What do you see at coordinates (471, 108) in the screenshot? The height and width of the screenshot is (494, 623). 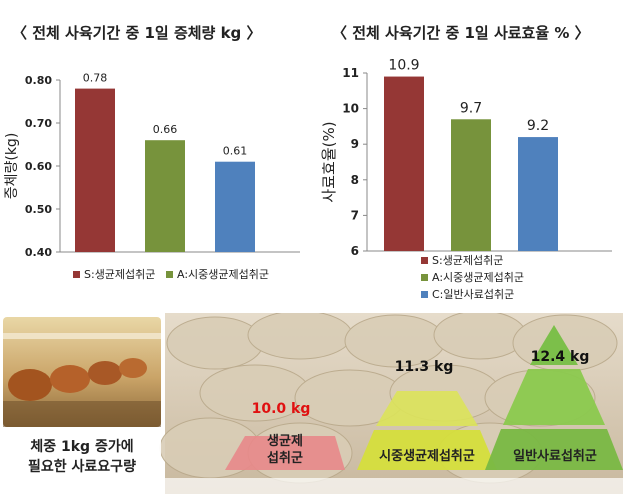 I see `bar-value-label: 9.7` at bounding box center [471, 108].